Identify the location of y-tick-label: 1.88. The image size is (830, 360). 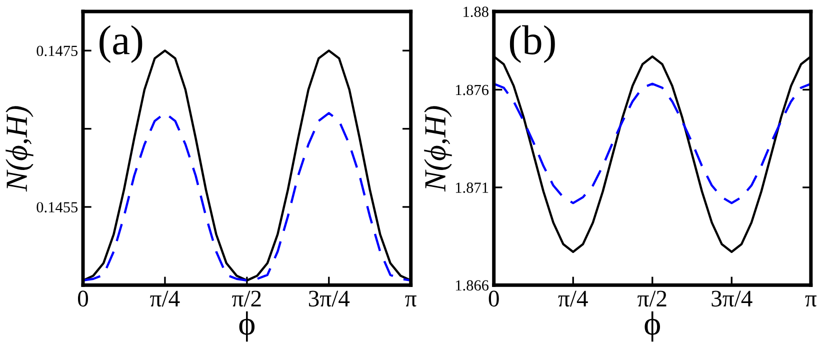
(476, 12).